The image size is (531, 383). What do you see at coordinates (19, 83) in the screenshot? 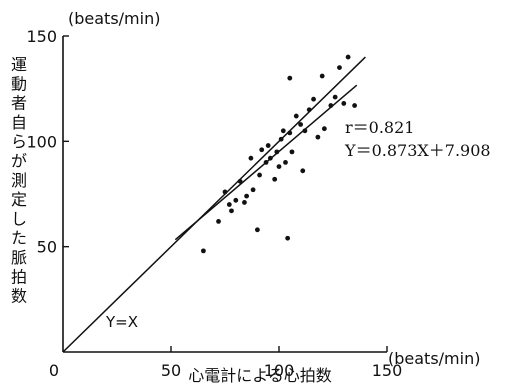
I see `y-axis-label-char: 動` at bounding box center [19, 83].